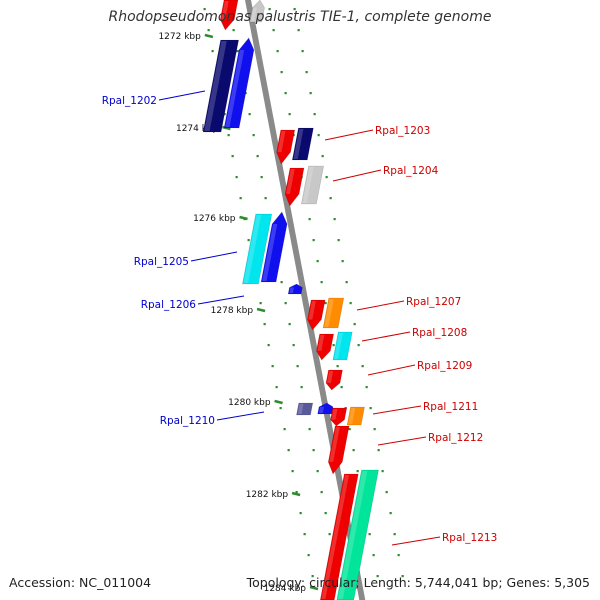 This screenshot has width=600, height=600. What do you see at coordinates (179, 37) in the screenshot?
I see `kbp-tick-label: 1272 kbp` at bounding box center [179, 37].